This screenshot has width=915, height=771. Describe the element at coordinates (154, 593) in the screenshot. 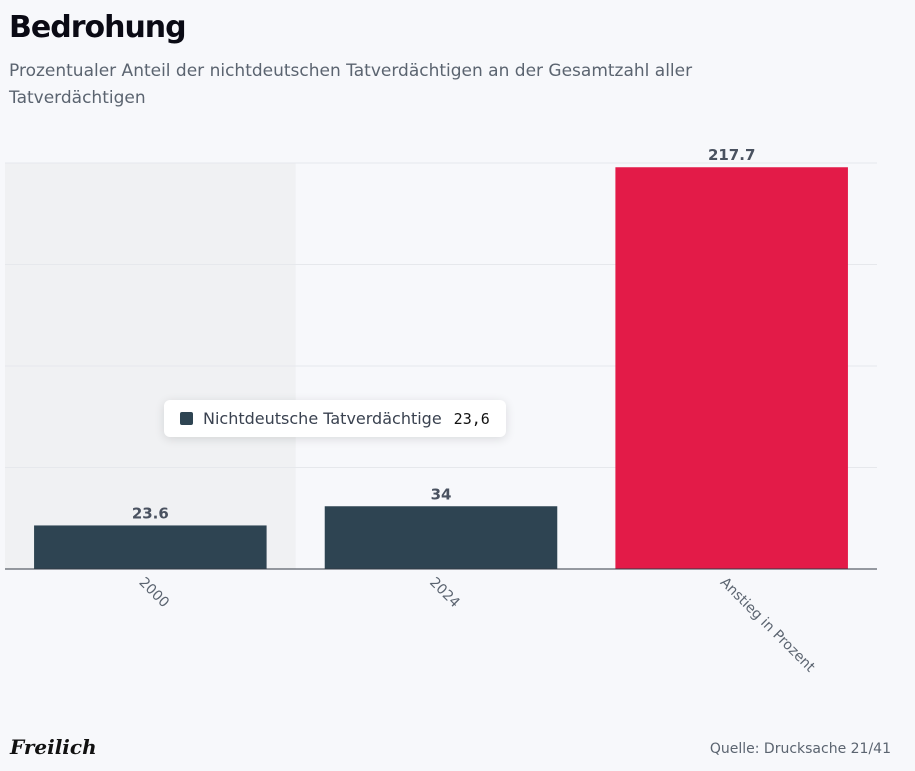

I see `x-tick-label-1: 2000` at that location.